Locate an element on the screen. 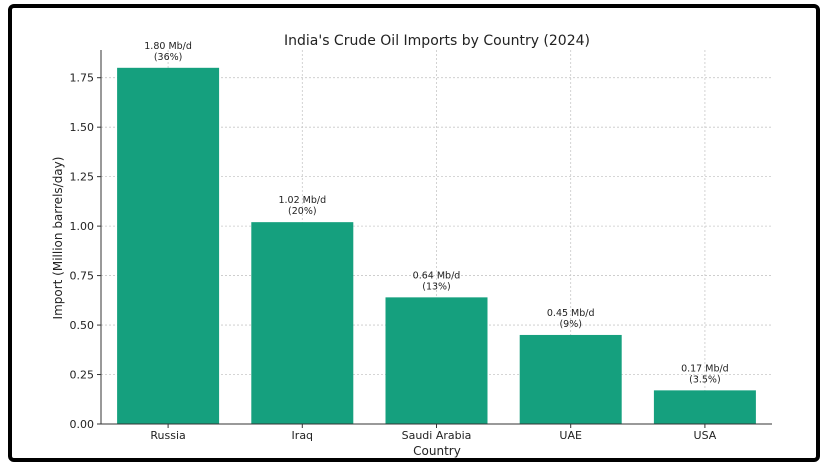 The height and width of the screenshot is (466, 830). y-tick-label: 0.50 is located at coordinates (82, 325).